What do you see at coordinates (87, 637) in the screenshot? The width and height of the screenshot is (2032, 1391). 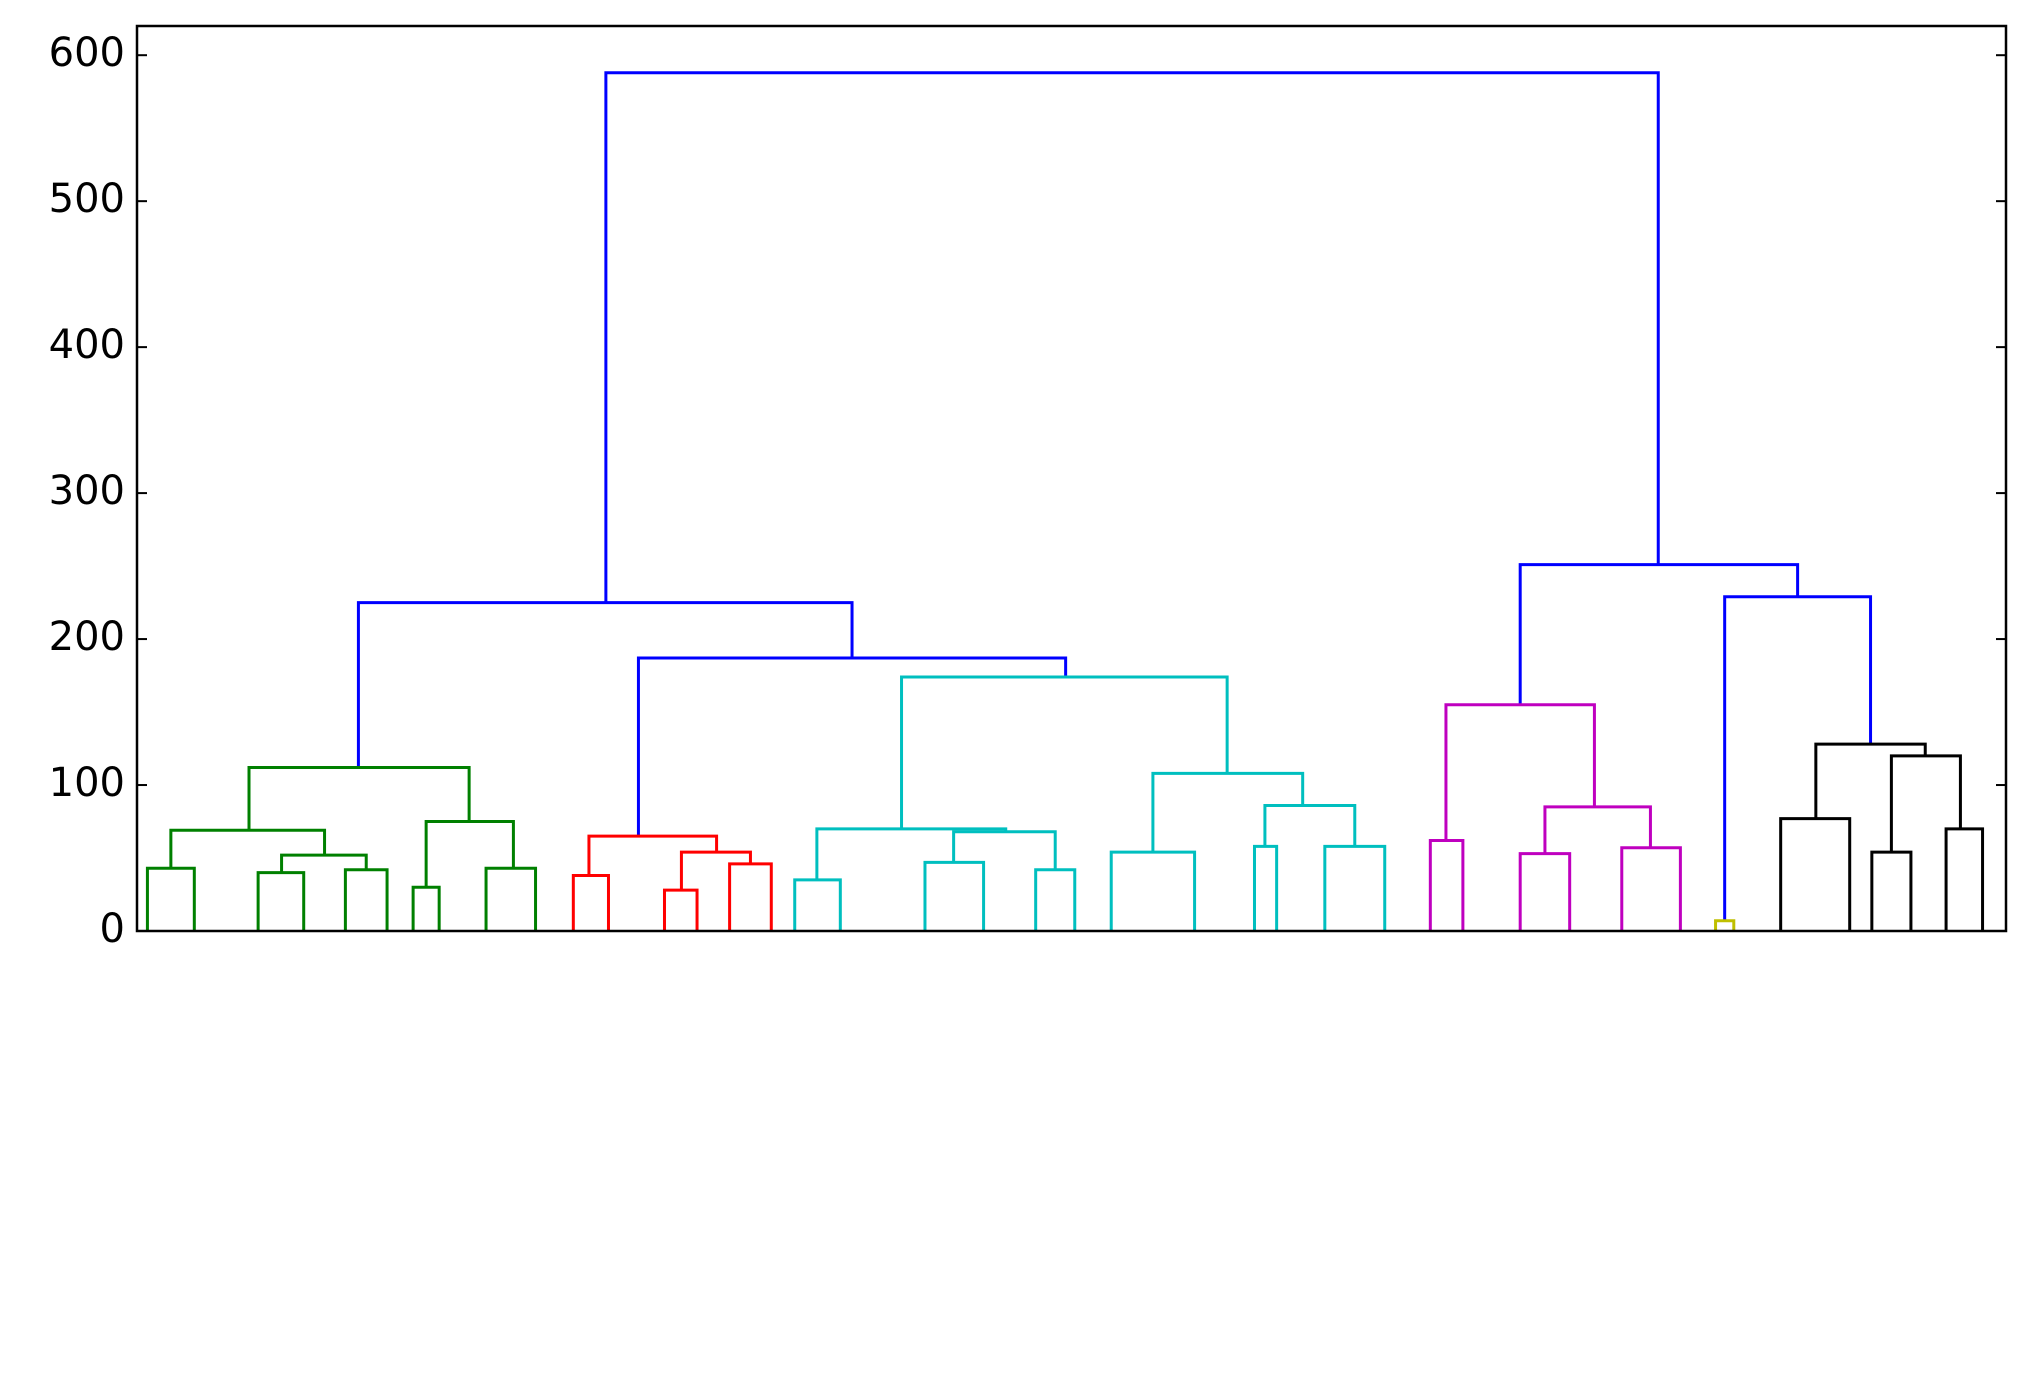 I see `y-tick-label: 200` at bounding box center [87, 637].